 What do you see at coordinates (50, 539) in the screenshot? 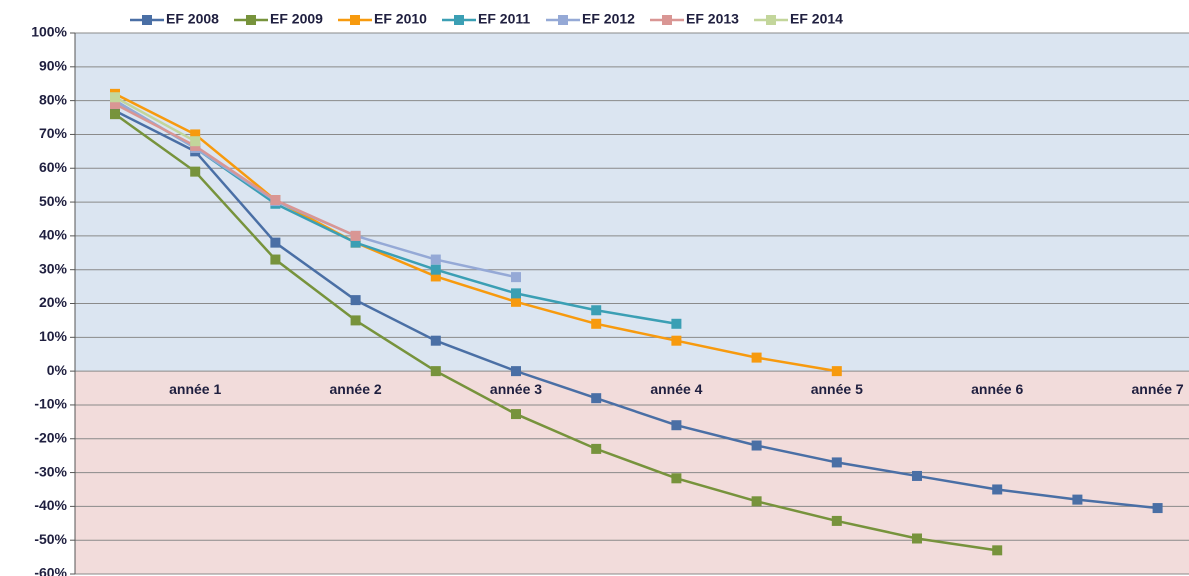
I see `y-tick-label: -50%` at bounding box center [50, 539].